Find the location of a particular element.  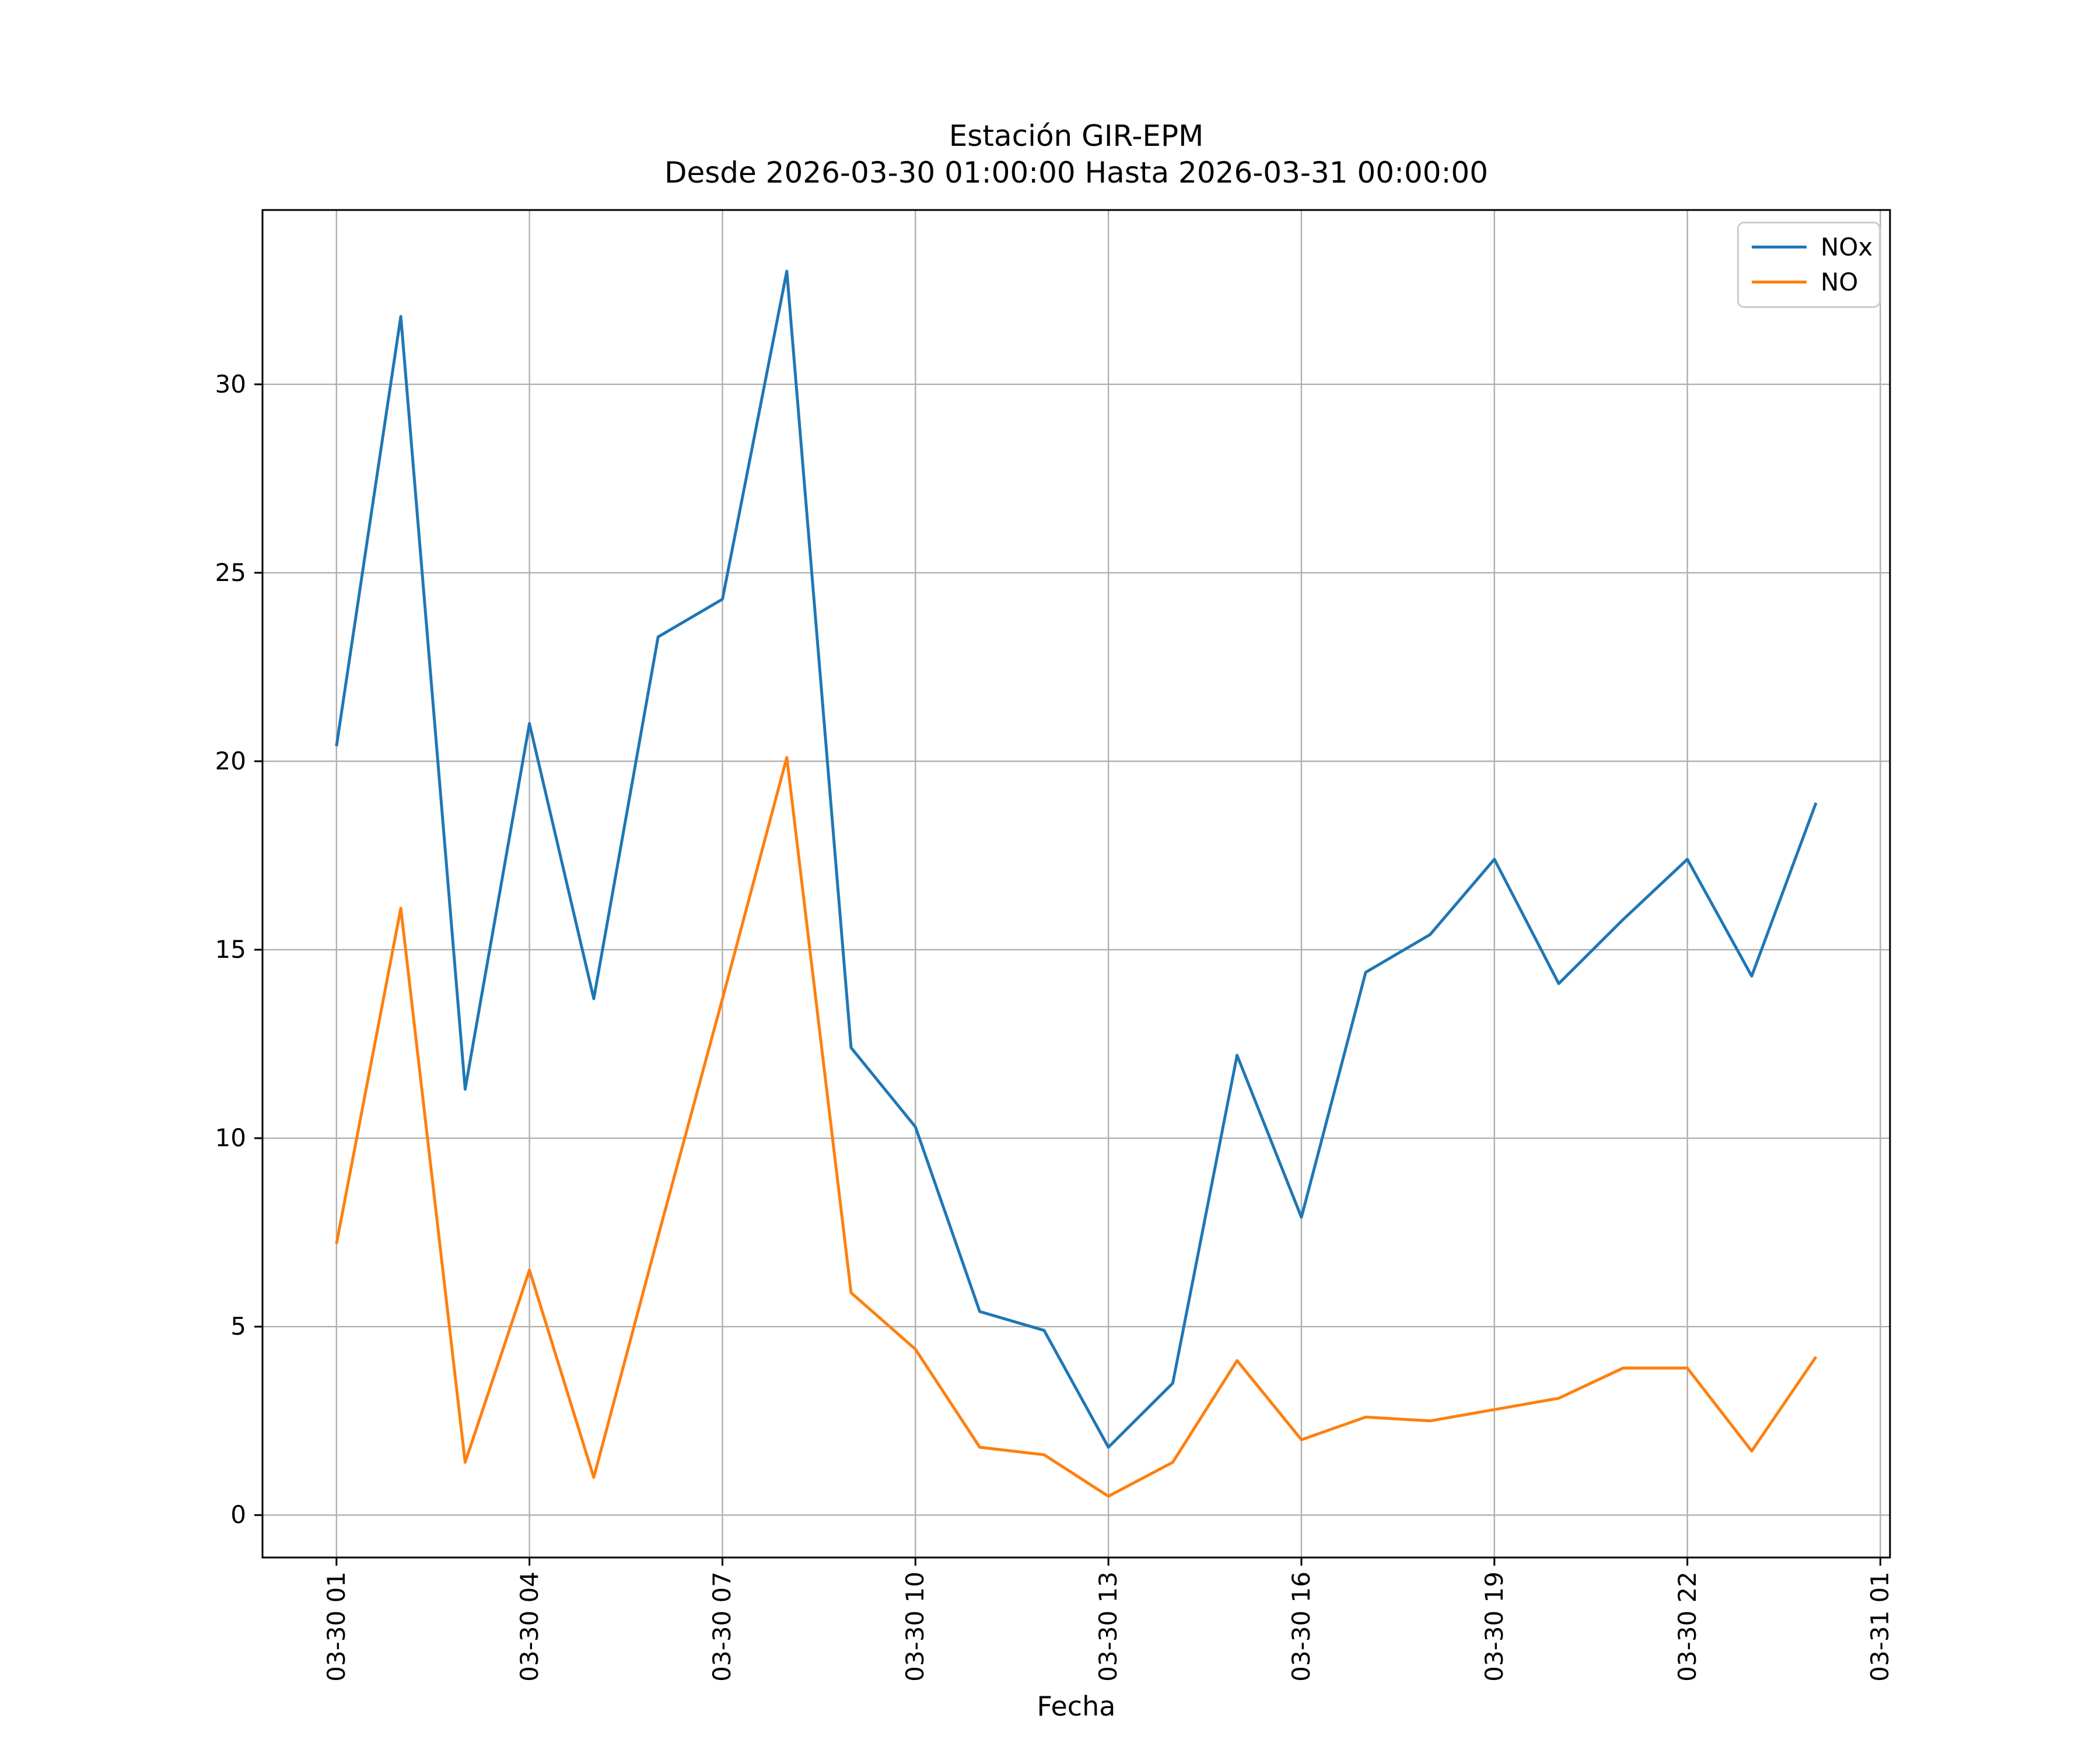

y-tick-label: 20 is located at coordinates (230, 761).